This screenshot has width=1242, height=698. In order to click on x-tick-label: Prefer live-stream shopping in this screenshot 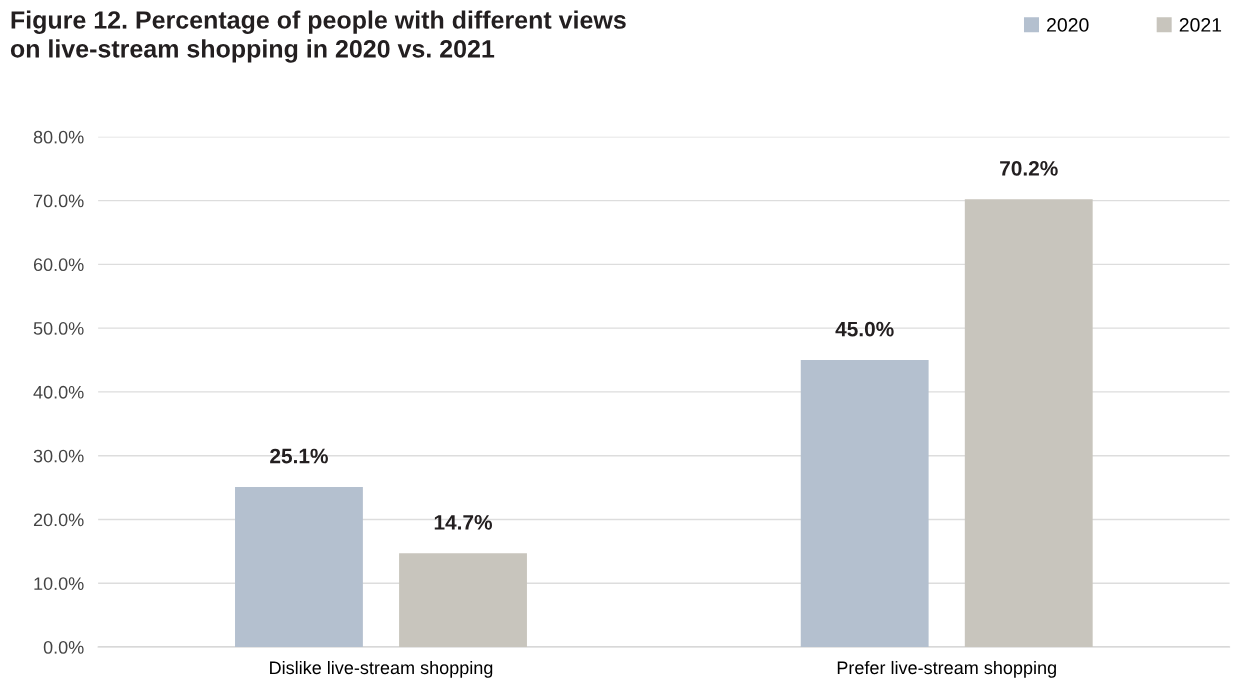, I will do `click(946, 669)`.